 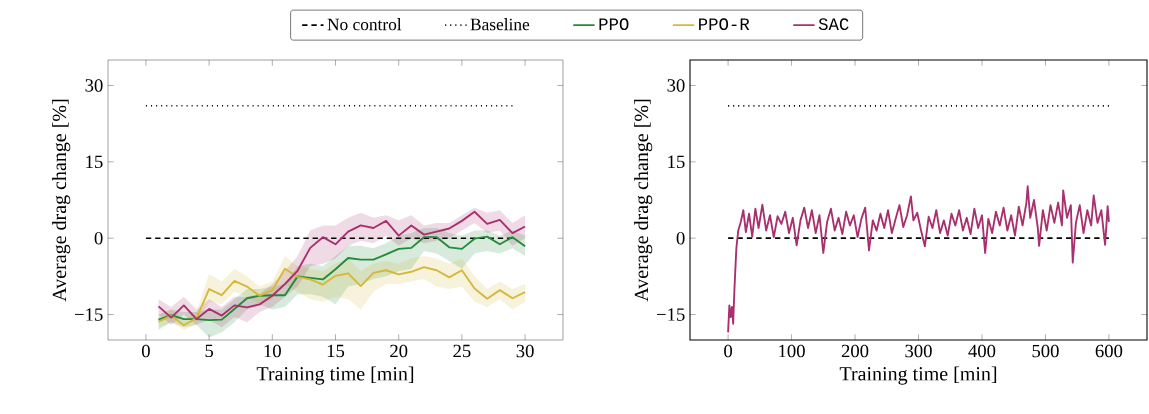 What do you see at coordinates (364, 24) in the screenshot?
I see `legend-label: No control` at bounding box center [364, 24].